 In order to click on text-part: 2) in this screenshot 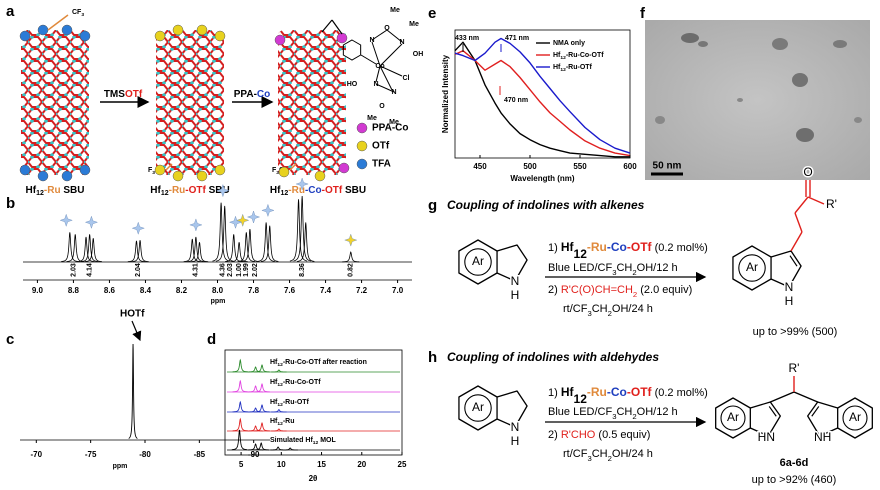, I will do `click(554, 435)`.